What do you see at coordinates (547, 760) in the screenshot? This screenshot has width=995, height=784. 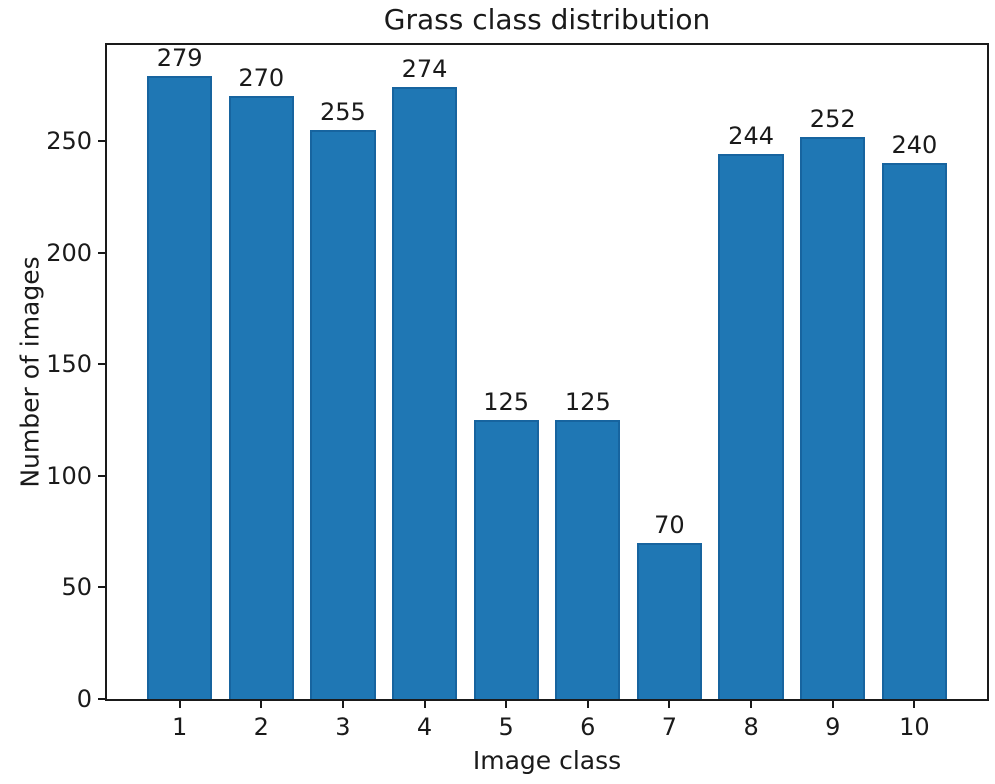 I see `x-axis-label: Image class` at bounding box center [547, 760].